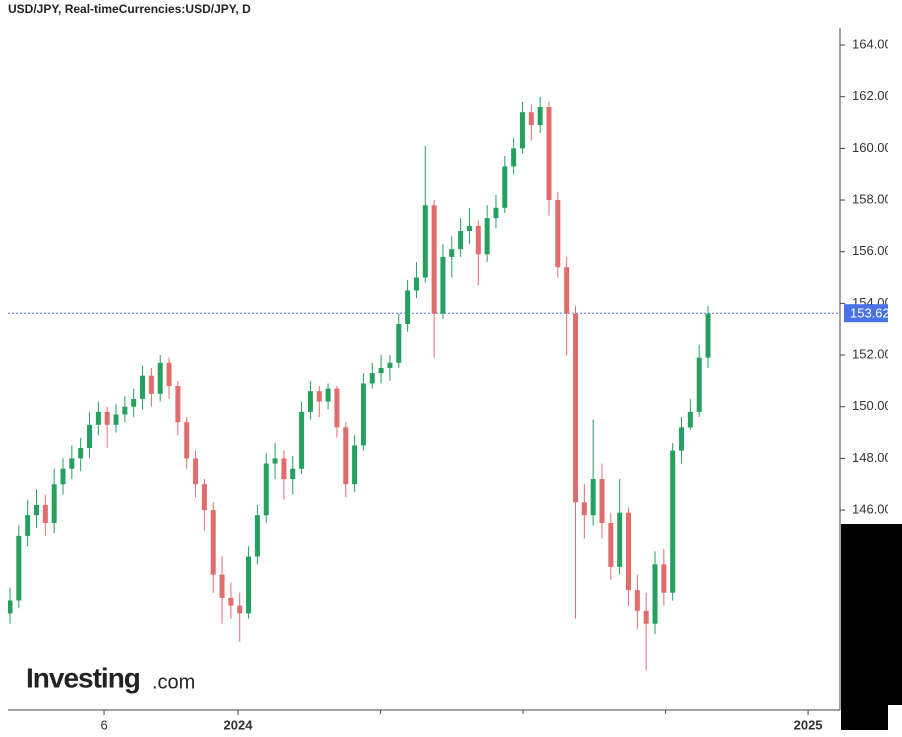 The width and height of the screenshot is (902, 737). What do you see at coordinates (83, 677) in the screenshot?
I see `watermark-brand: Investing` at bounding box center [83, 677].